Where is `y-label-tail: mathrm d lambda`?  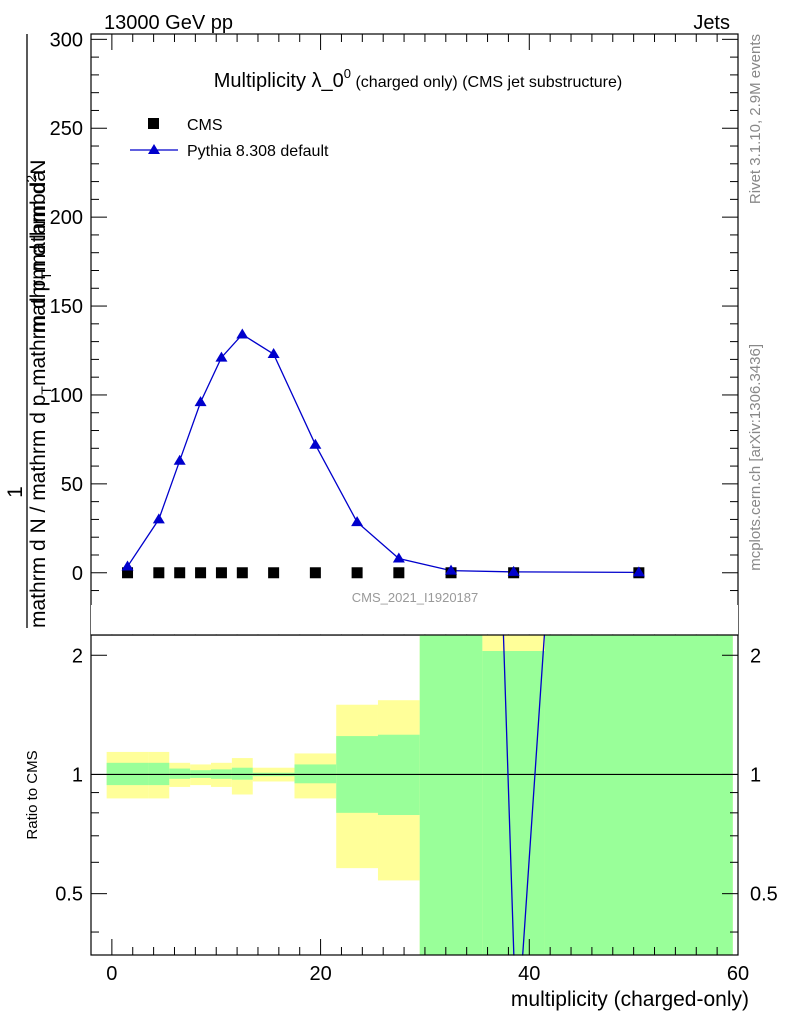
y-label-tail: mathrm d lambda is located at coordinates (38, 252).